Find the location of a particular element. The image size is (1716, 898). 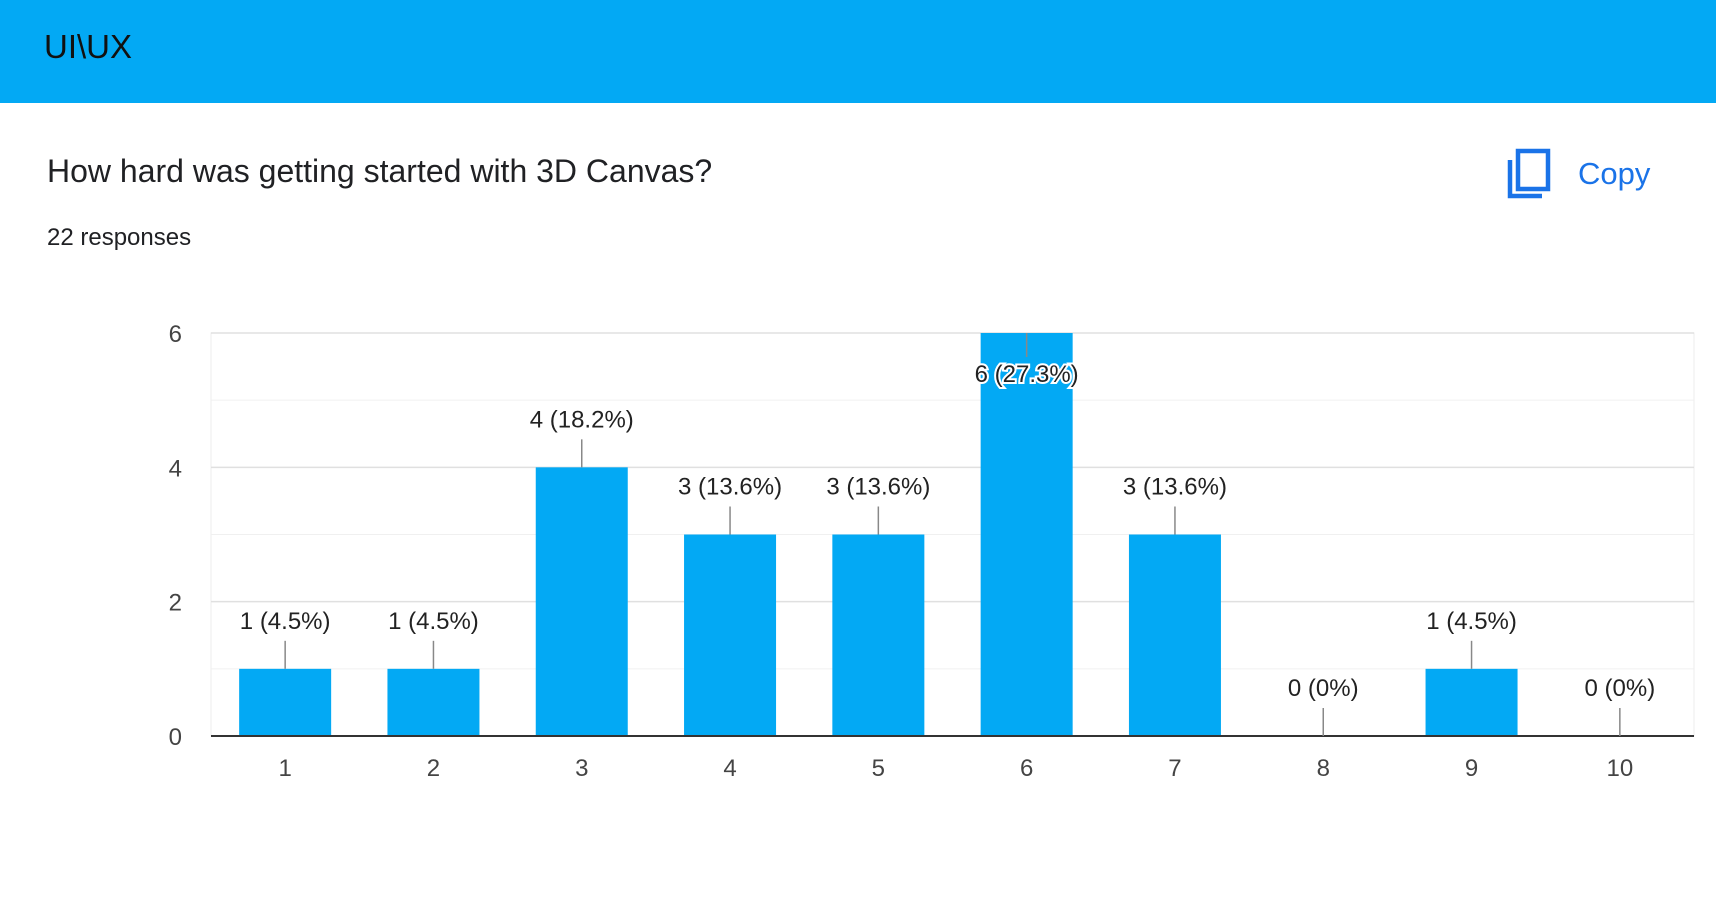

x-tick-label: 7 is located at coordinates (1174, 768).